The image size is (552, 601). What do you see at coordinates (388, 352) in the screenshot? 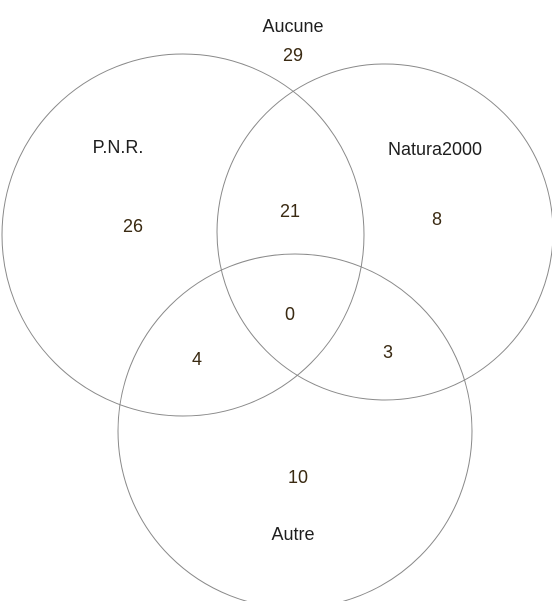
I see `region-count: 3` at bounding box center [388, 352].